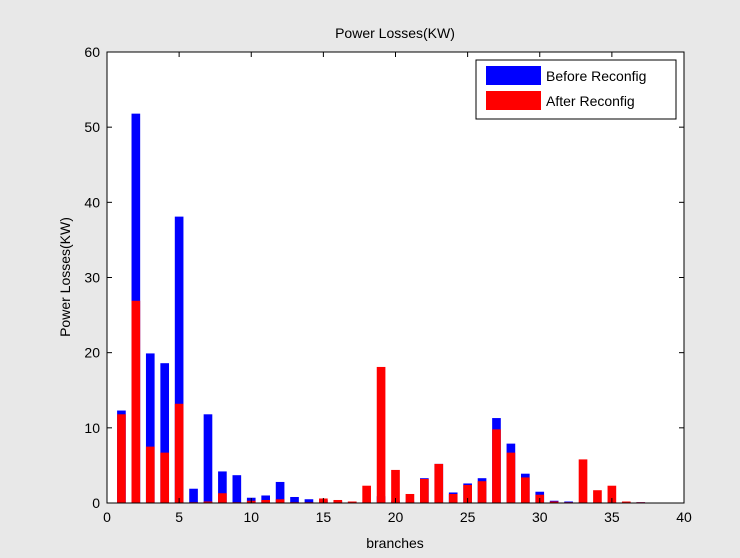 This screenshot has height=558, width=740. I want to click on legend-label-before: Before Reconfig, so click(596, 76).